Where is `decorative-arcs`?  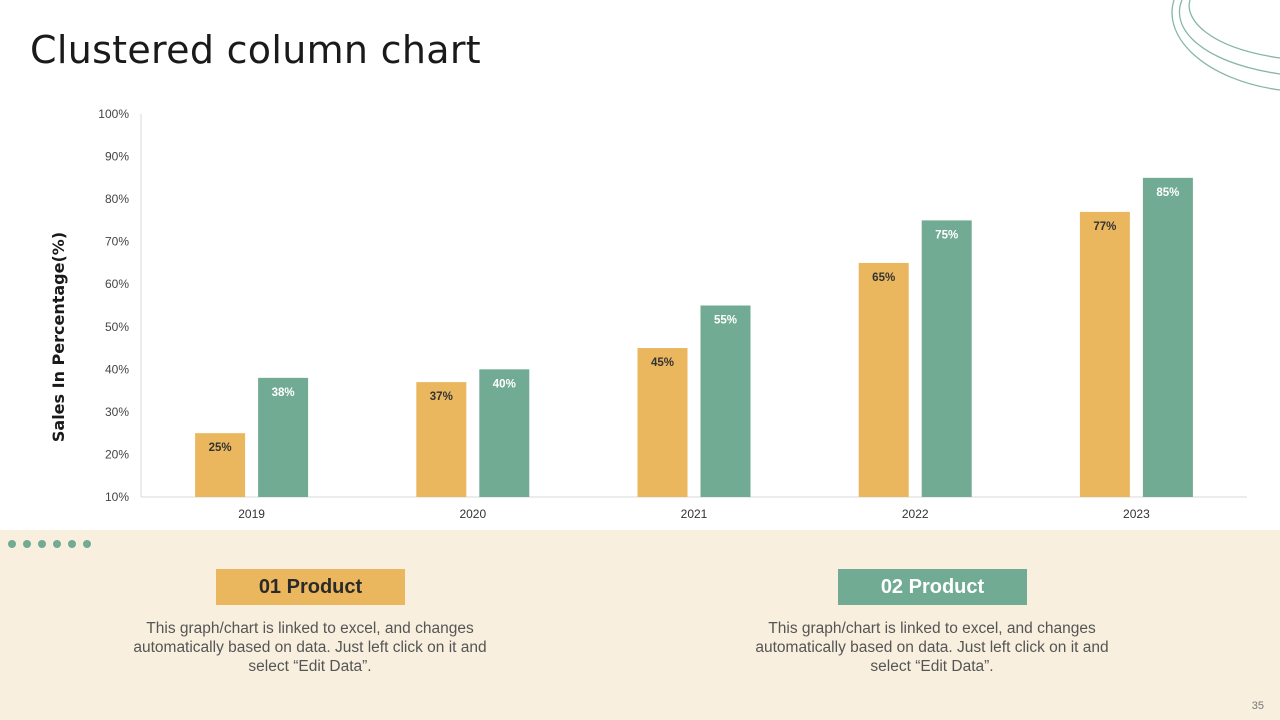 decorative-arcs is located at coordinates (1225, 45).